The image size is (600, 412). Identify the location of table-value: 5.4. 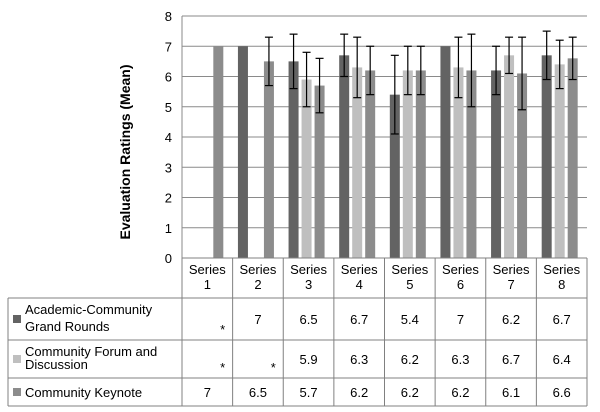
(410, 319).